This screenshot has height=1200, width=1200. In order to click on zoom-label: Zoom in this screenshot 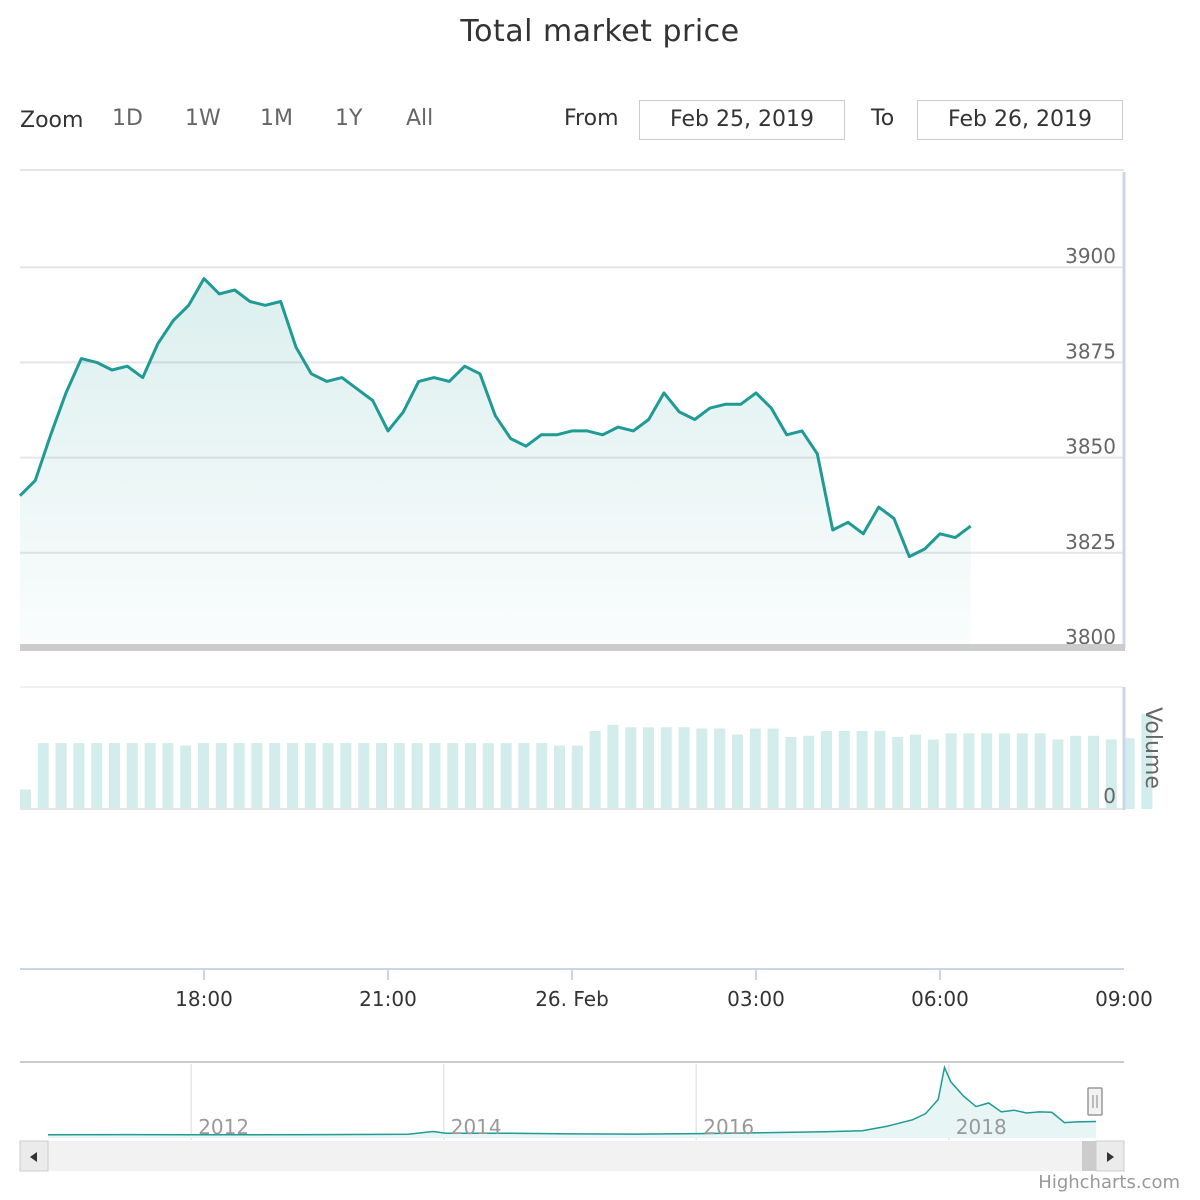, I will do `click(52, 120)`.